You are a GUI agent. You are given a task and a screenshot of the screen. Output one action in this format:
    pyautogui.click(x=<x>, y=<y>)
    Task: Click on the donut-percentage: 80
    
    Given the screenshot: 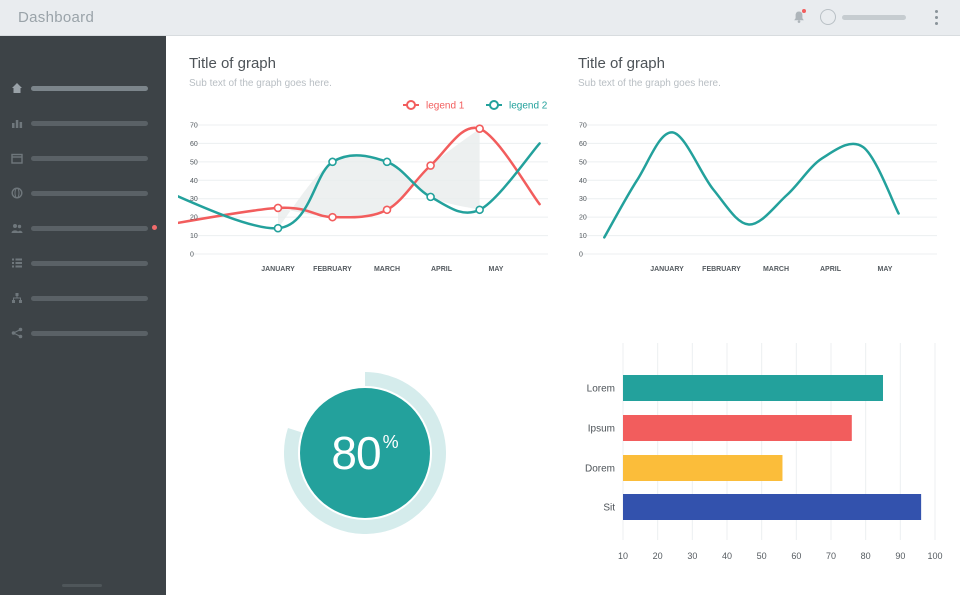 What is the action you would take?
    pyautogui.click(x=356, y=453)
    